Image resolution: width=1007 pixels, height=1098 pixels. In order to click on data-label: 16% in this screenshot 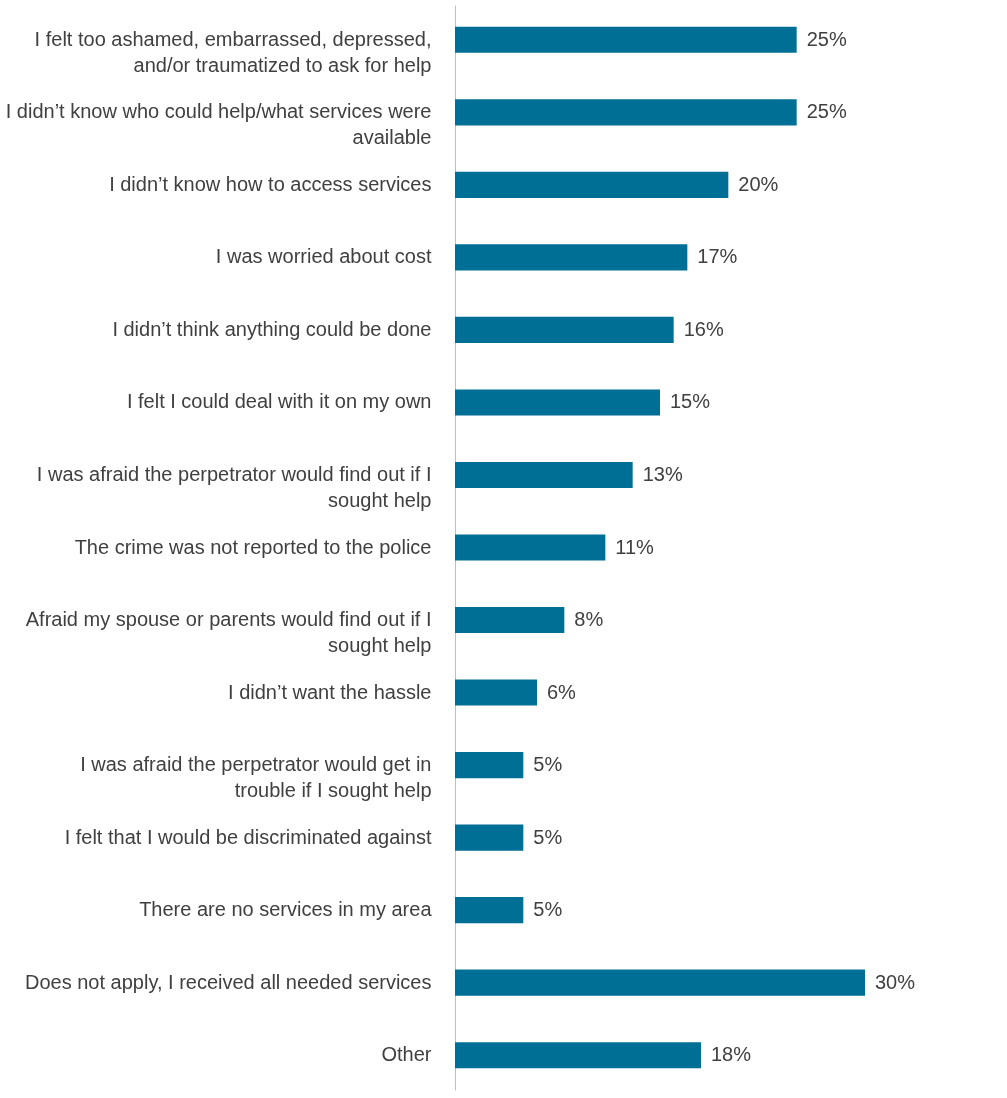, I will do `click(703, 328)`.